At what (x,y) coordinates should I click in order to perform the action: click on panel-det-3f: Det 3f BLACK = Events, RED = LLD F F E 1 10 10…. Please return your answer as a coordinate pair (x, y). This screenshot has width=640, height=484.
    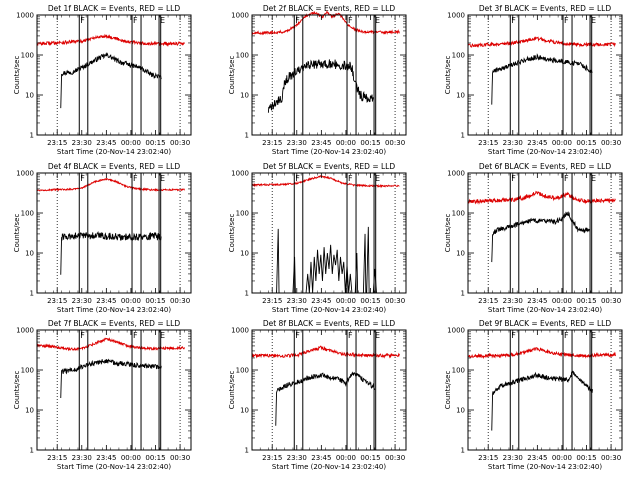
    Looking at the image, I should click on (533, 80).